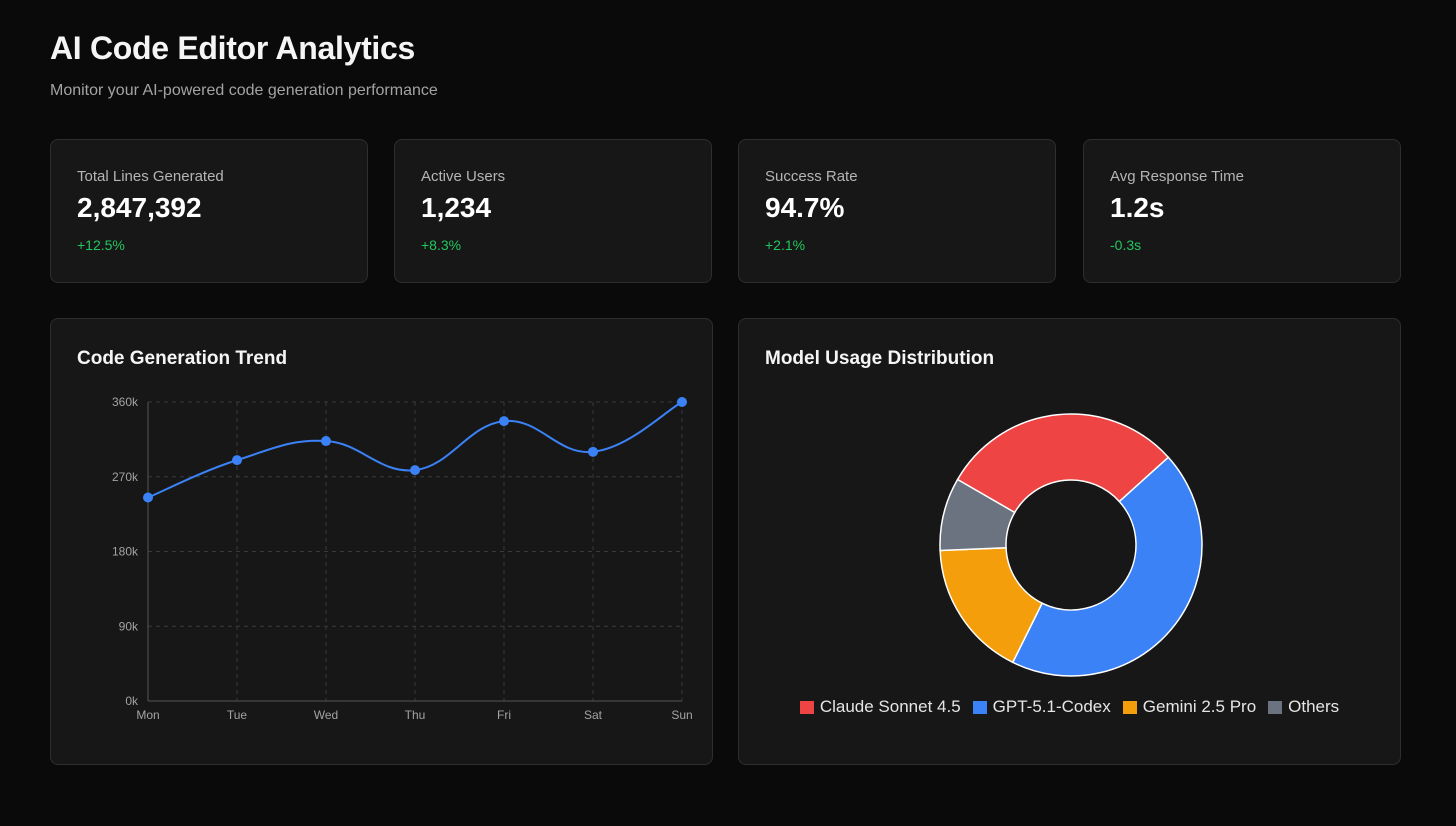 The height and width of the screenshot is (826, 1456). I want to click on stat-label: Total Lines Generated, so click(150, 176).